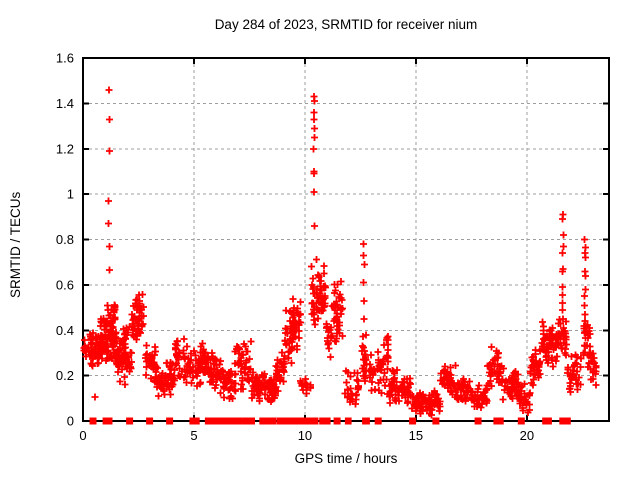 Image resolution: width=640 pixels, height=480 pixels. What do you see at coordinates (65, 284) in the screenshot?
I see `y-tick-label: 0.6` at bounding box center [65, 284].